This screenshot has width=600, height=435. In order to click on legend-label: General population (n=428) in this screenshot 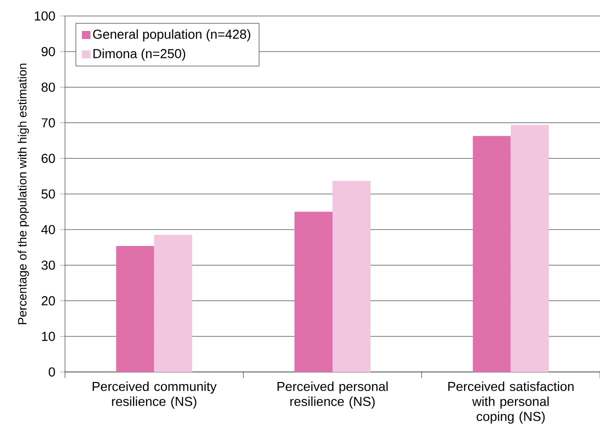, I will do `click(171, 35)`.